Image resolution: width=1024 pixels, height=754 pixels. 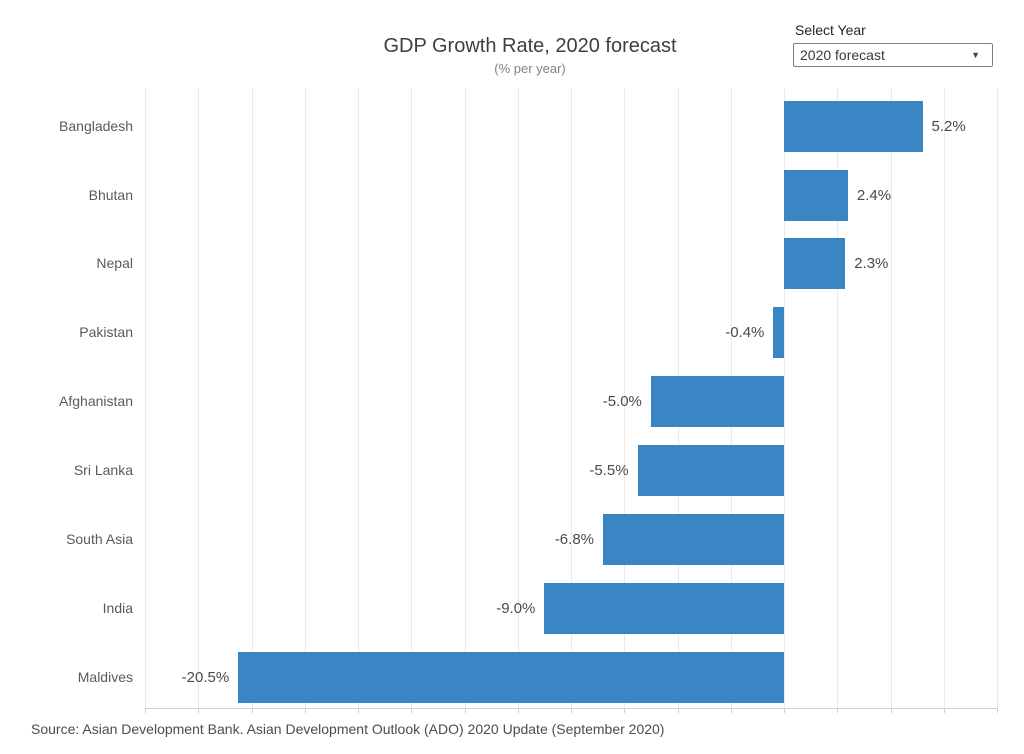 I want to click on dropdown-caret-icon: ▼, so click(x=975, y=55).